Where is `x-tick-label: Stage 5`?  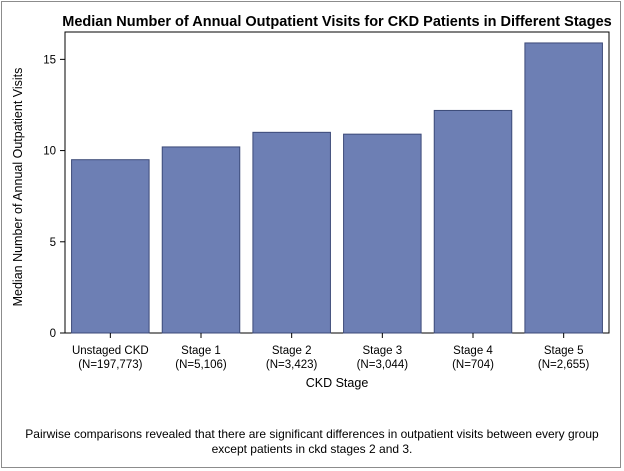
x-tick-label: Stage 5 is located at coordinates (564, 351).